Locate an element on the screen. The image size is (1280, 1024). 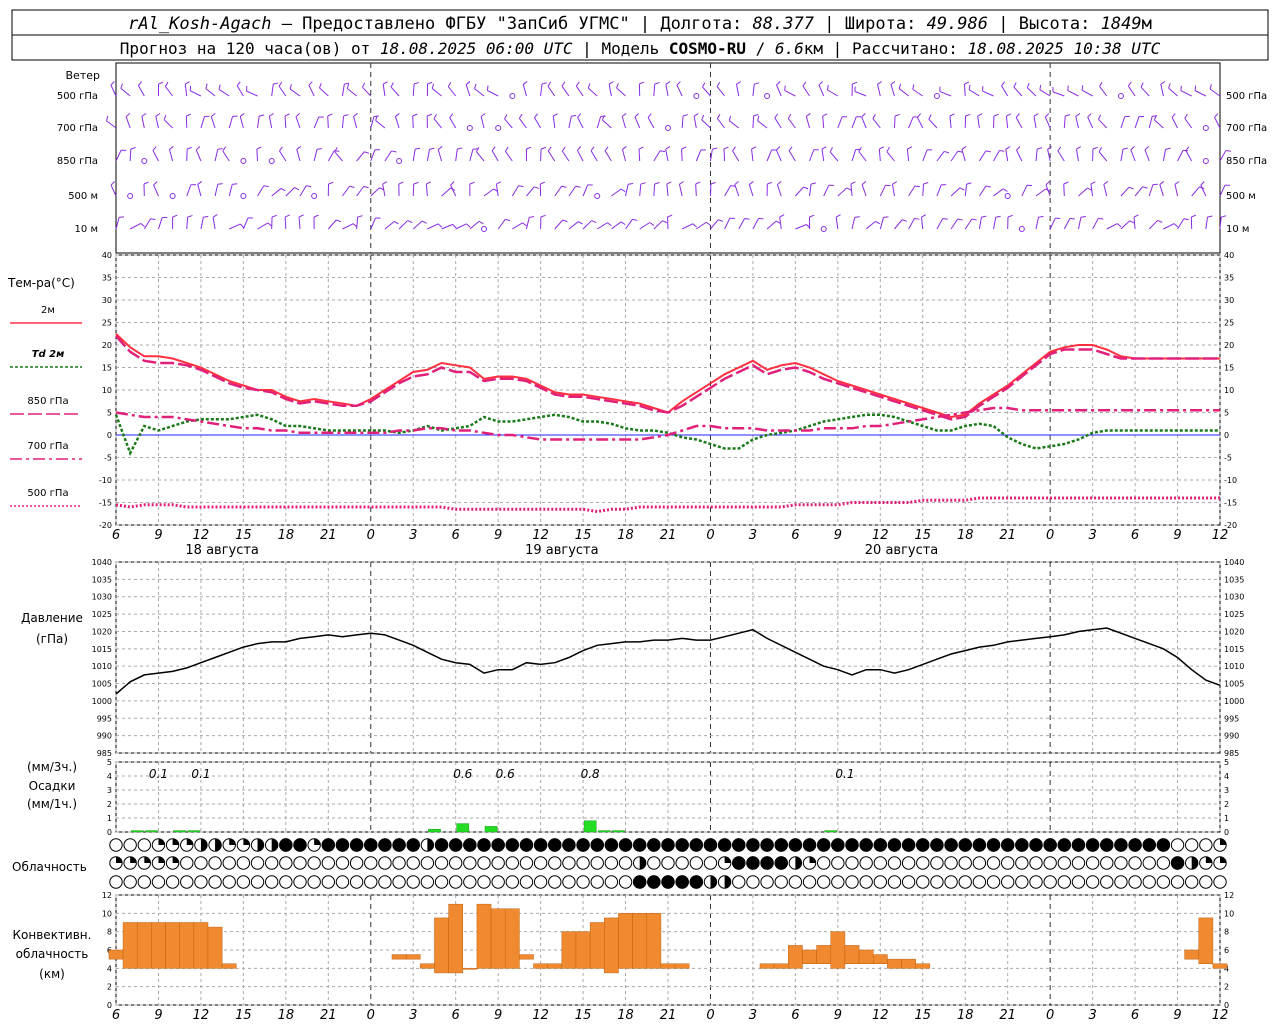
wind-calm-icon is located at coordinates (484, 229).